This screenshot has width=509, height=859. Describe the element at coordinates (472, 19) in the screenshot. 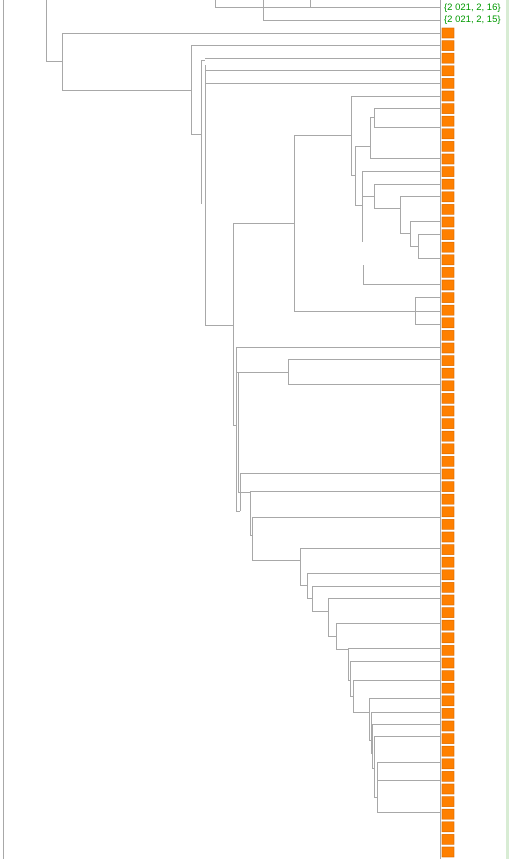

I see `leaf-label-2: {2 021, 2, 15}` at that location.